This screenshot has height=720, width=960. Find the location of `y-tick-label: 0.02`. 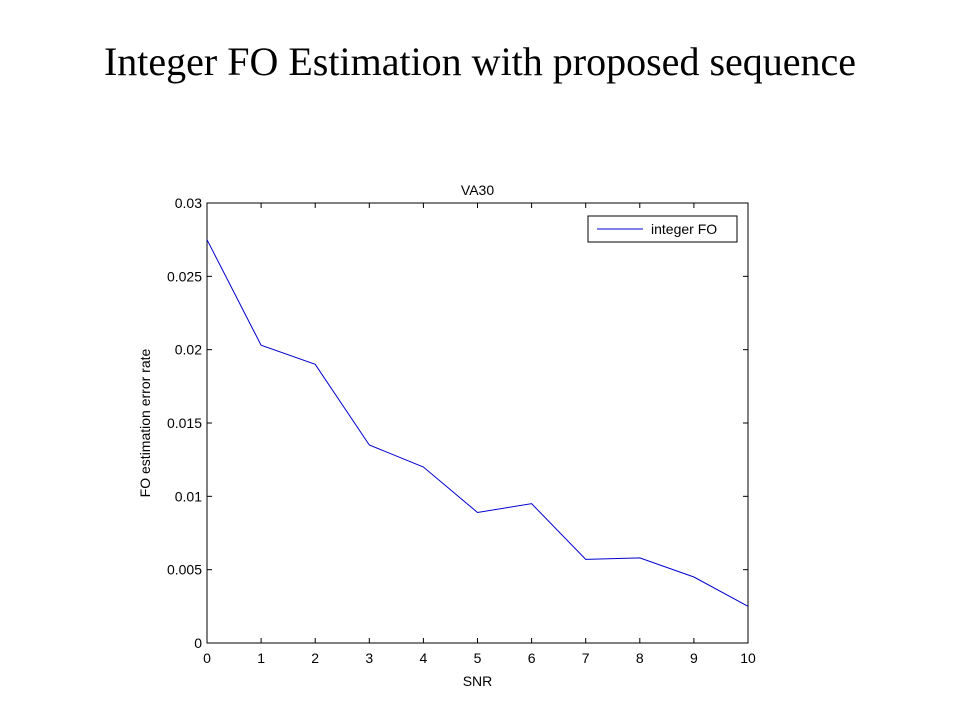

y-tick-label: 0.02 is located at coordinates (188, 350).